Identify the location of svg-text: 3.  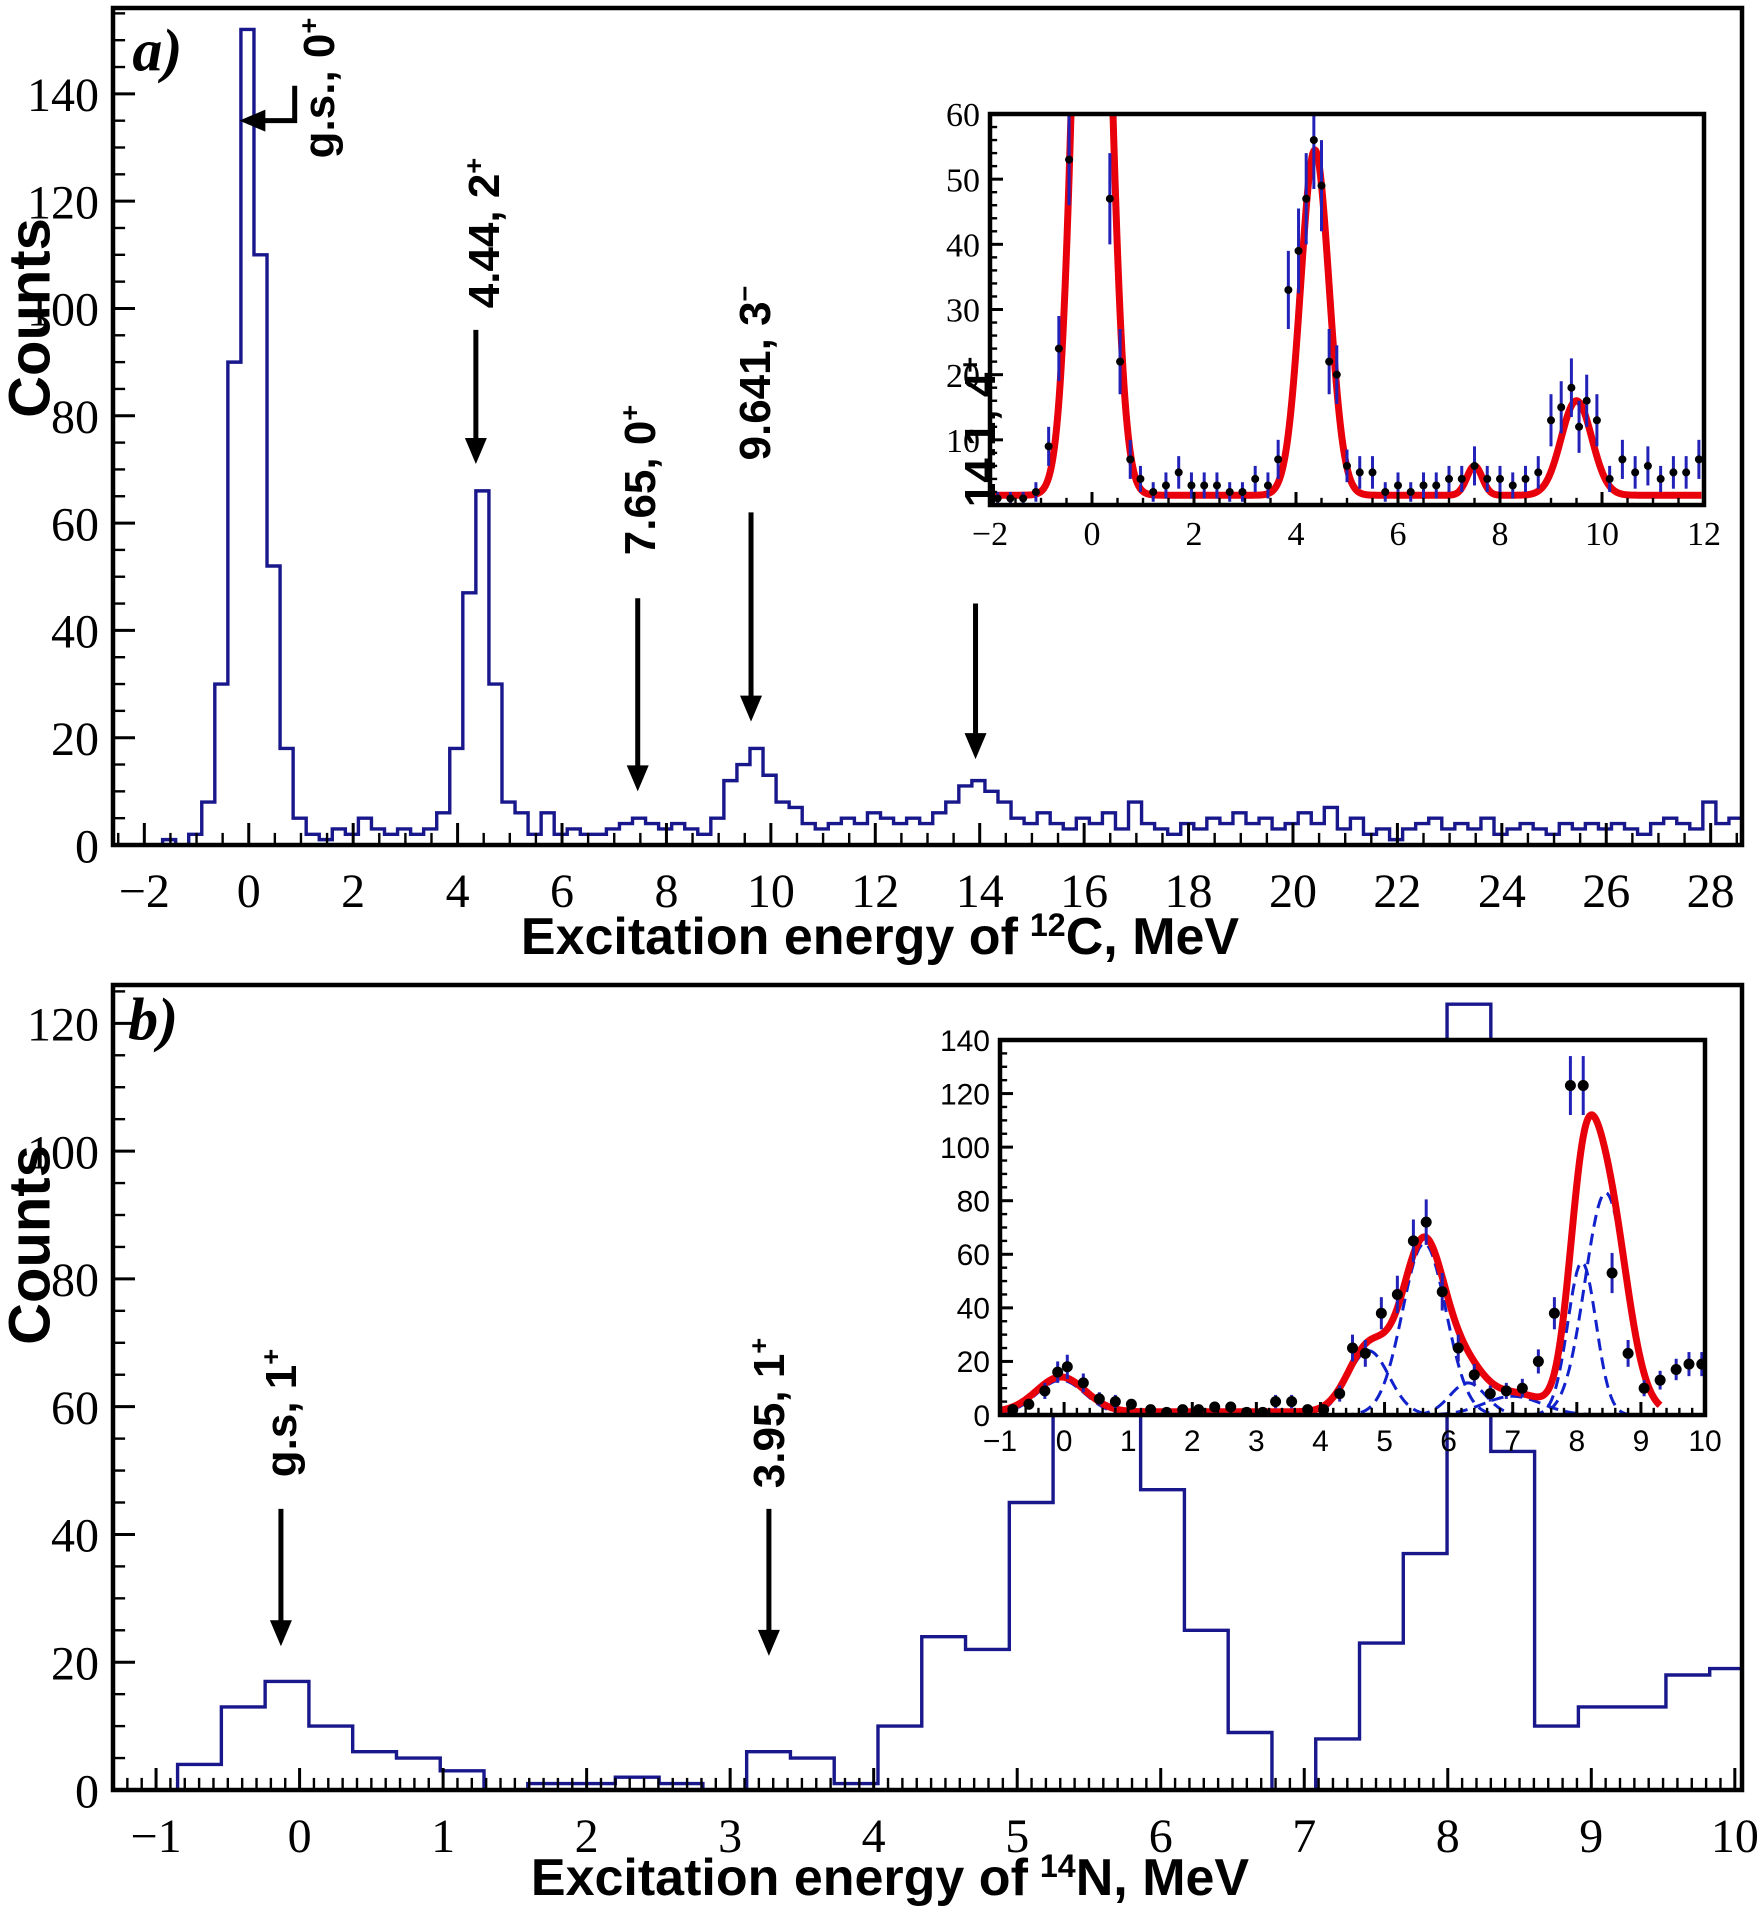
(730, 1836).